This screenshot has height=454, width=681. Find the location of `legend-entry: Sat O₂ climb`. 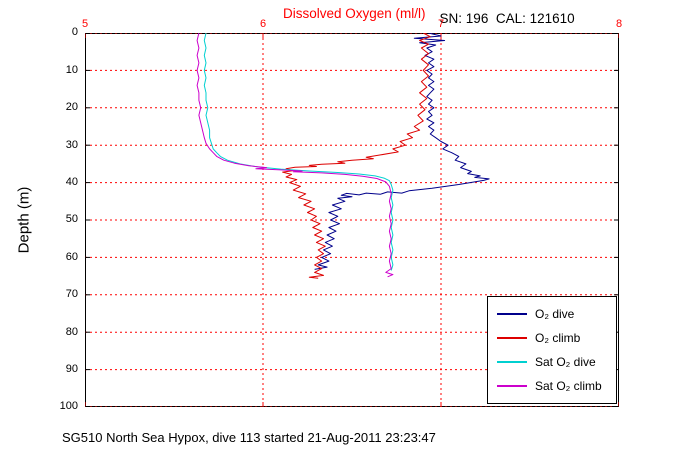

legend-entry: Sat O₂ climb is located at coordinates (552, 386).